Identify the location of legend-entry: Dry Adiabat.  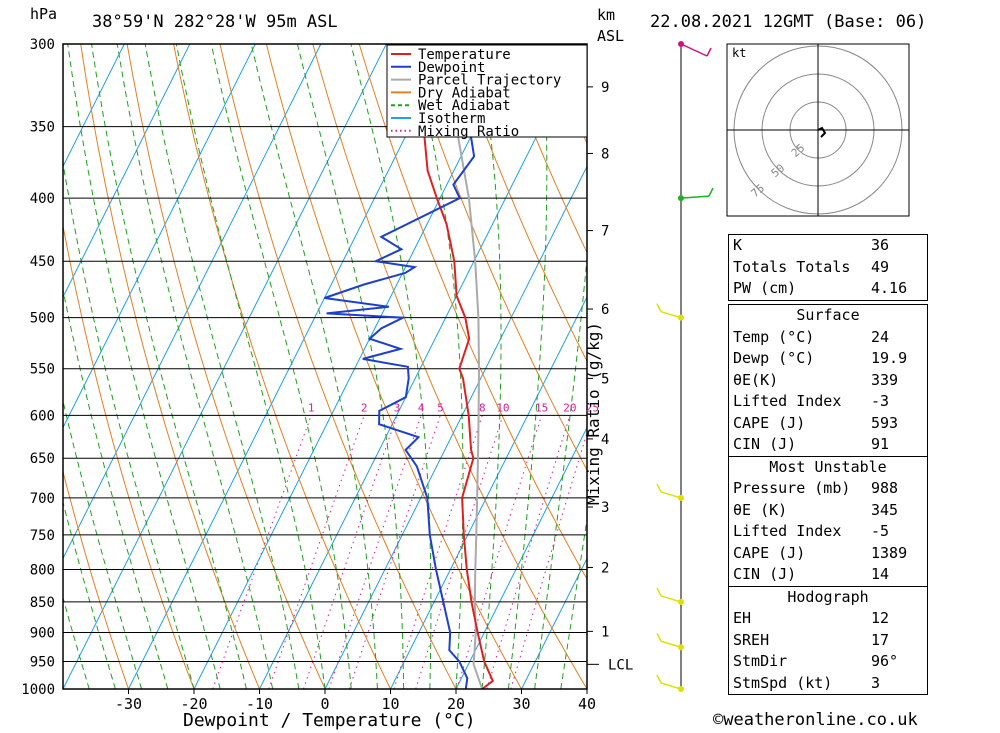
(464, 93).